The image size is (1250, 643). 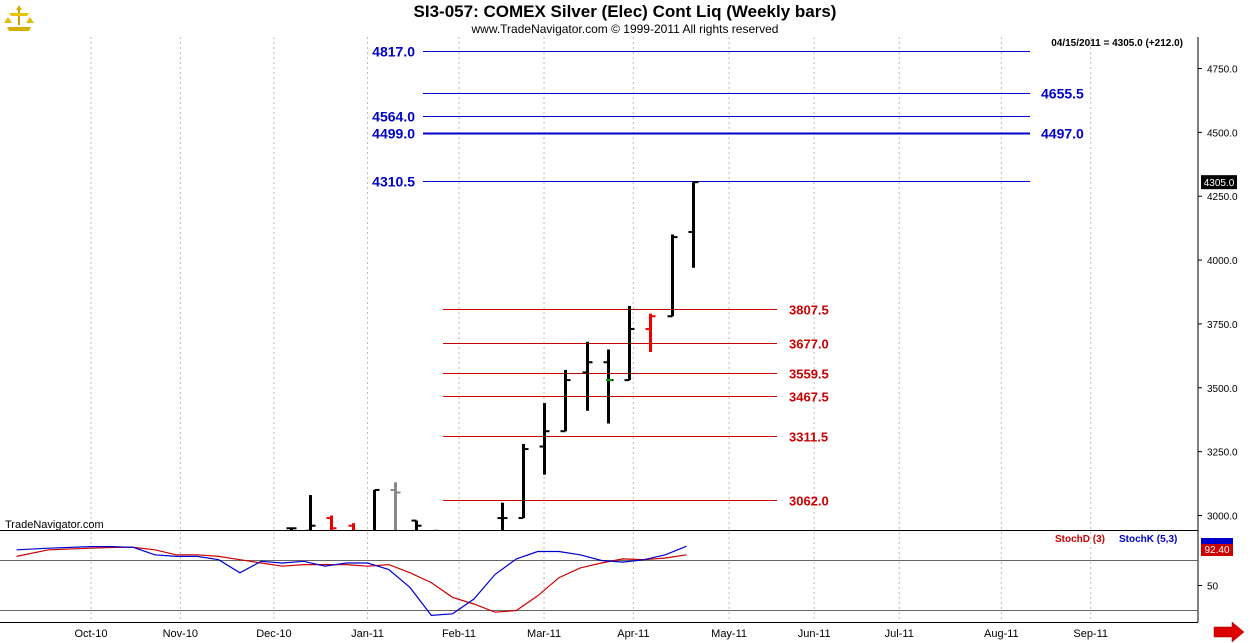 I want to click on watermark-text: TradeNavigator.com, so click(x=54, y=525).